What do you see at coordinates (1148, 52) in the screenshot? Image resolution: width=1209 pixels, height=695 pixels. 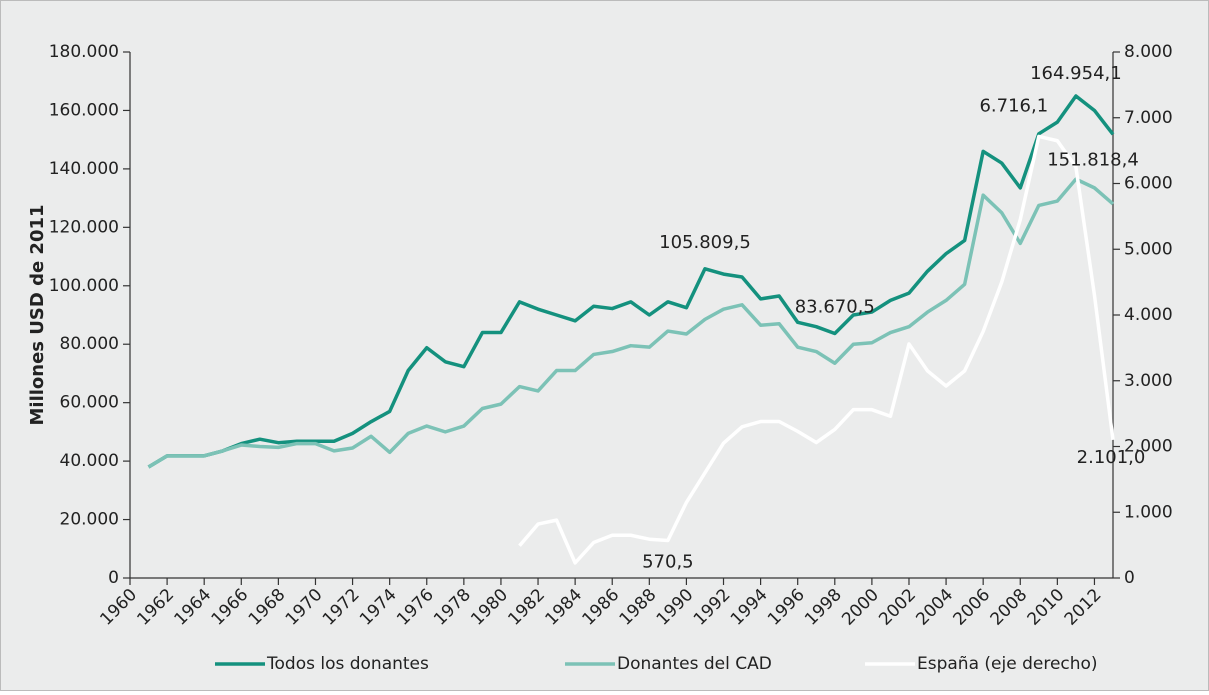 I see `y2-tick-label: 8.000` at bounding box center [1148, 52].